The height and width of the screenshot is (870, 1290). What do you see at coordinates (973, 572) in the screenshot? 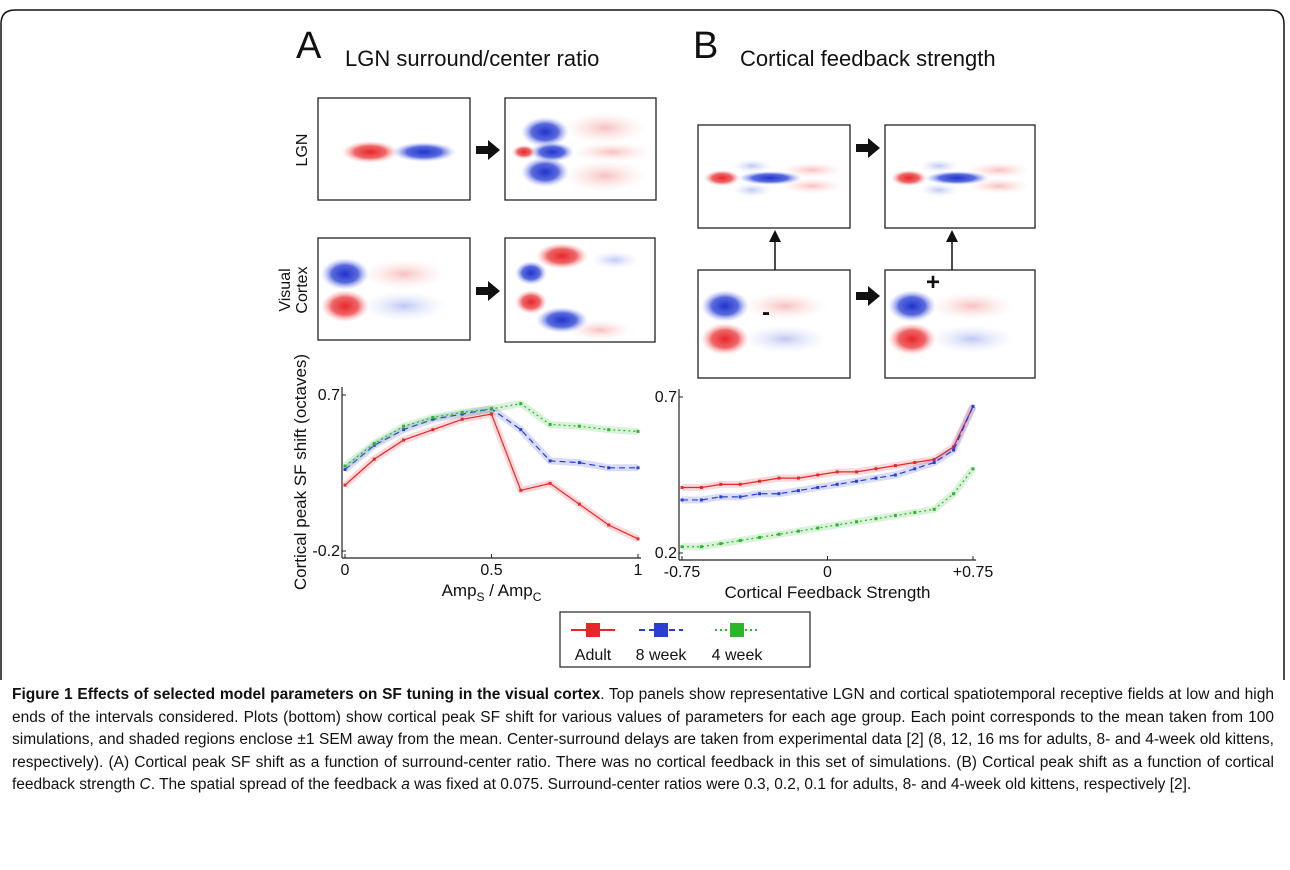
I see `x-tick-label: +0.75` at bounding box center [973, 572].